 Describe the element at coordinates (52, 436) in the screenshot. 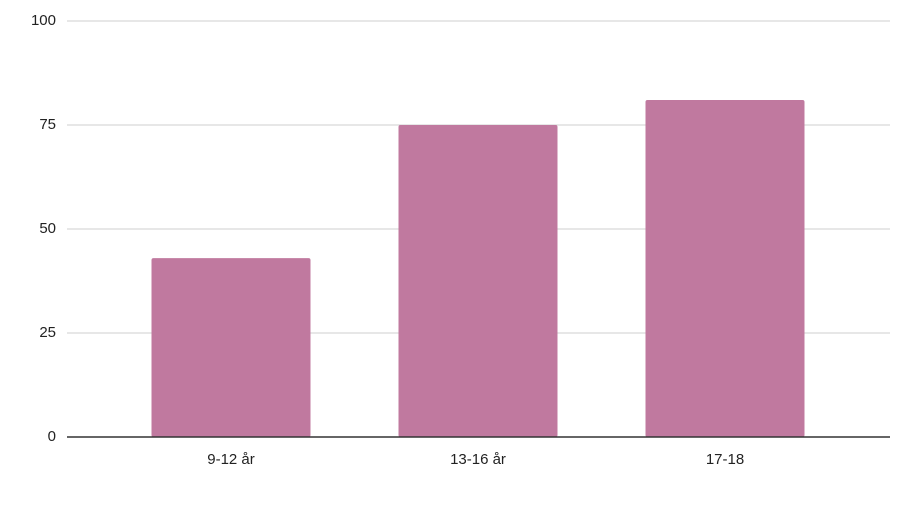

I see `y-tick-label: 0` at that location.